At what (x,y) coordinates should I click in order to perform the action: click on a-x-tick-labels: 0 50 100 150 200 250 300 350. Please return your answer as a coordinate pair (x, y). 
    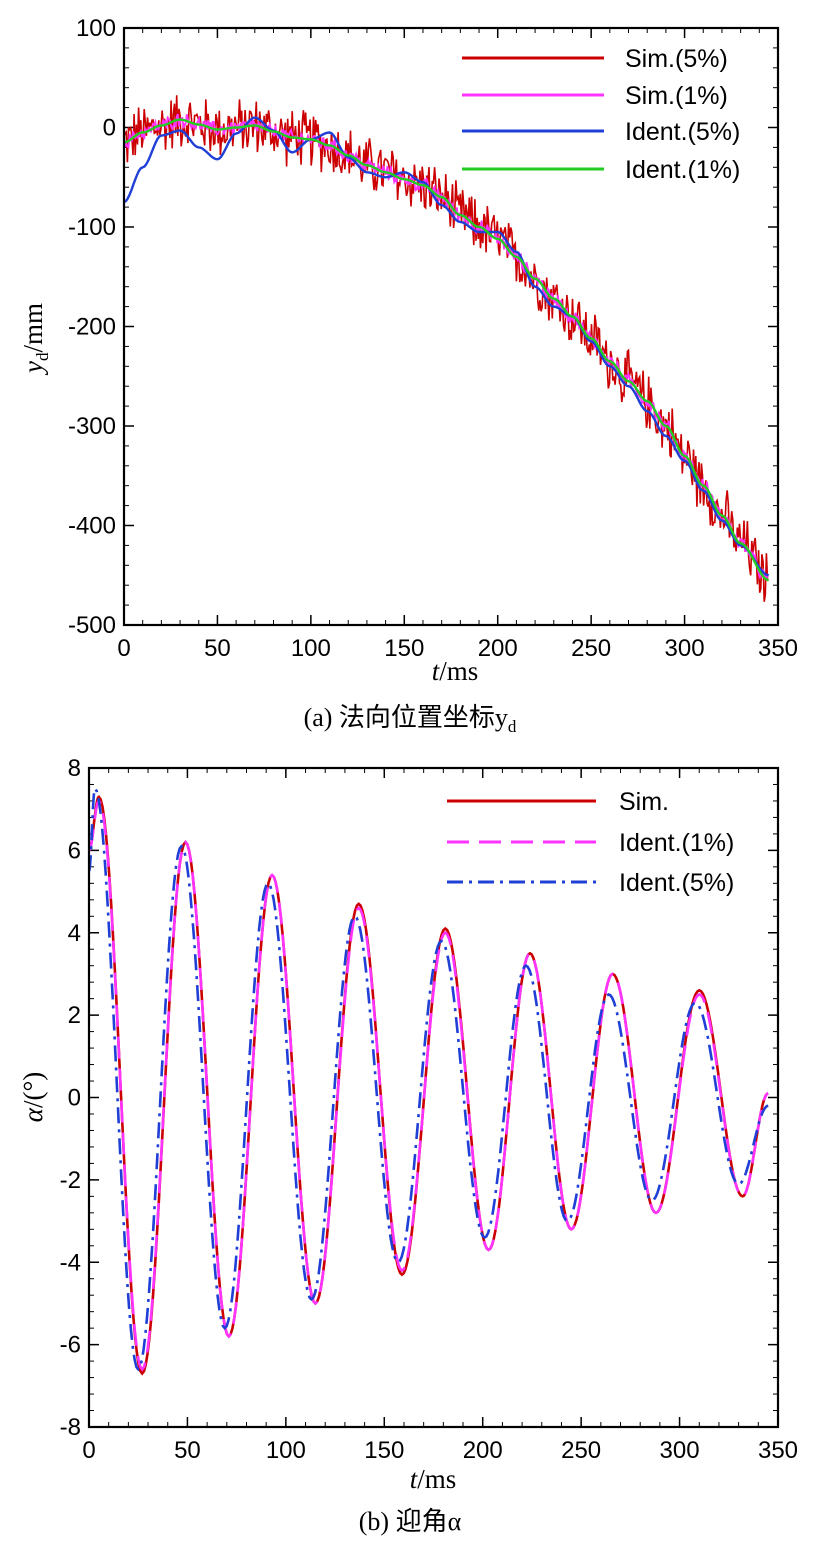
    Looking at the image, I should click on (457, 648).